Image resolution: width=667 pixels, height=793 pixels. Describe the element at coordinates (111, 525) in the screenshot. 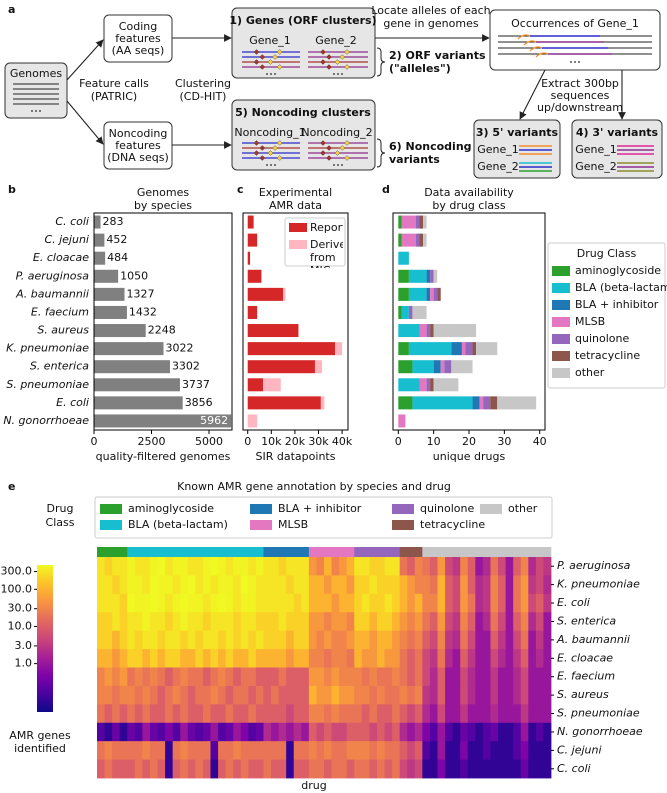

I see `legend-swatch` at that location.